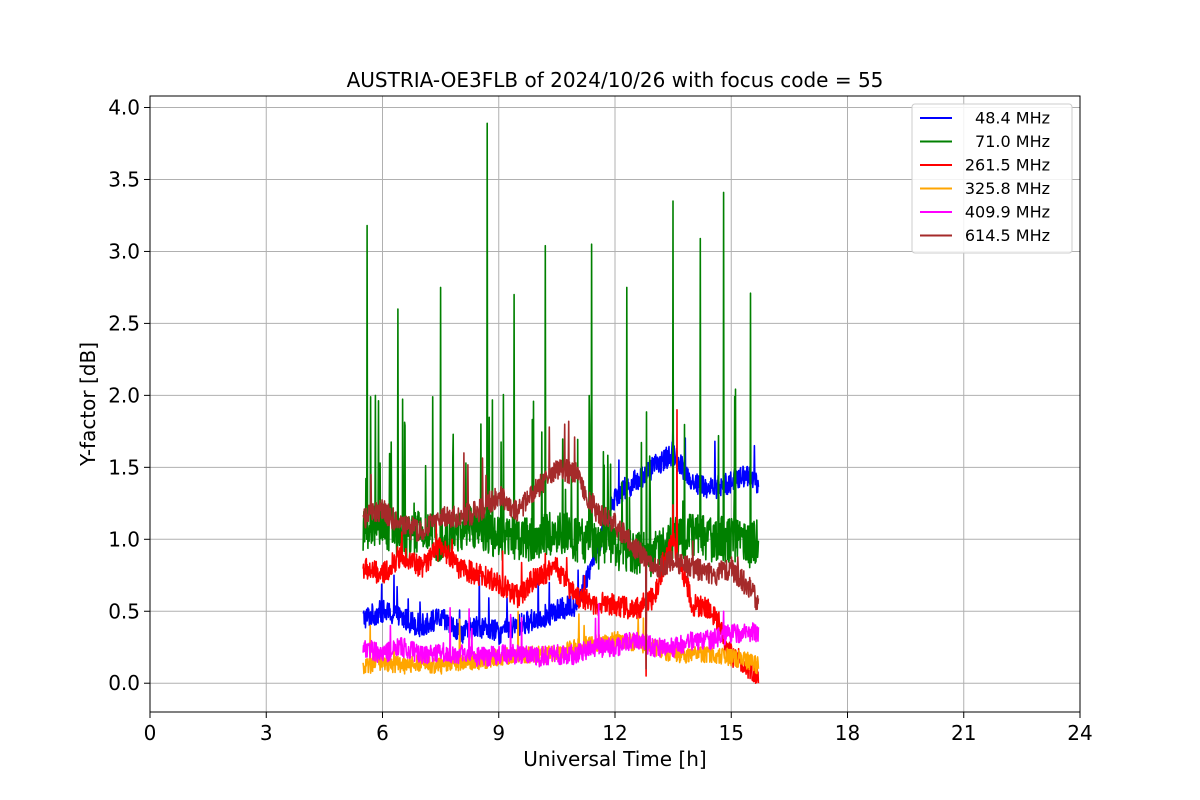 The height and width of the screenshot is (800, 1200). I want to click on y-tick-label: 3.0, so click(124, 251).